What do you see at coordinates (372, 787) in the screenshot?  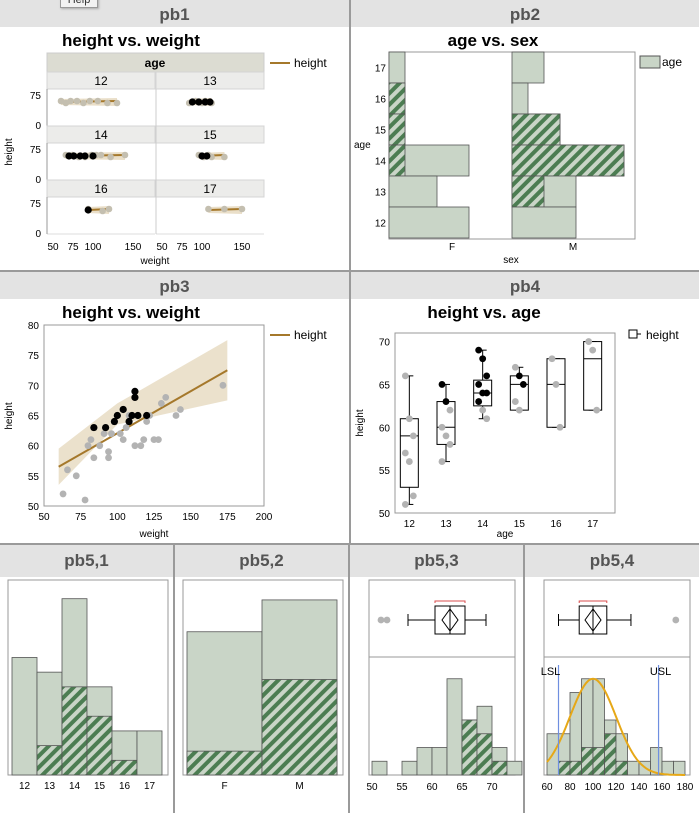 I see `x-tick-label: 50` at bounding box center [372, 787].